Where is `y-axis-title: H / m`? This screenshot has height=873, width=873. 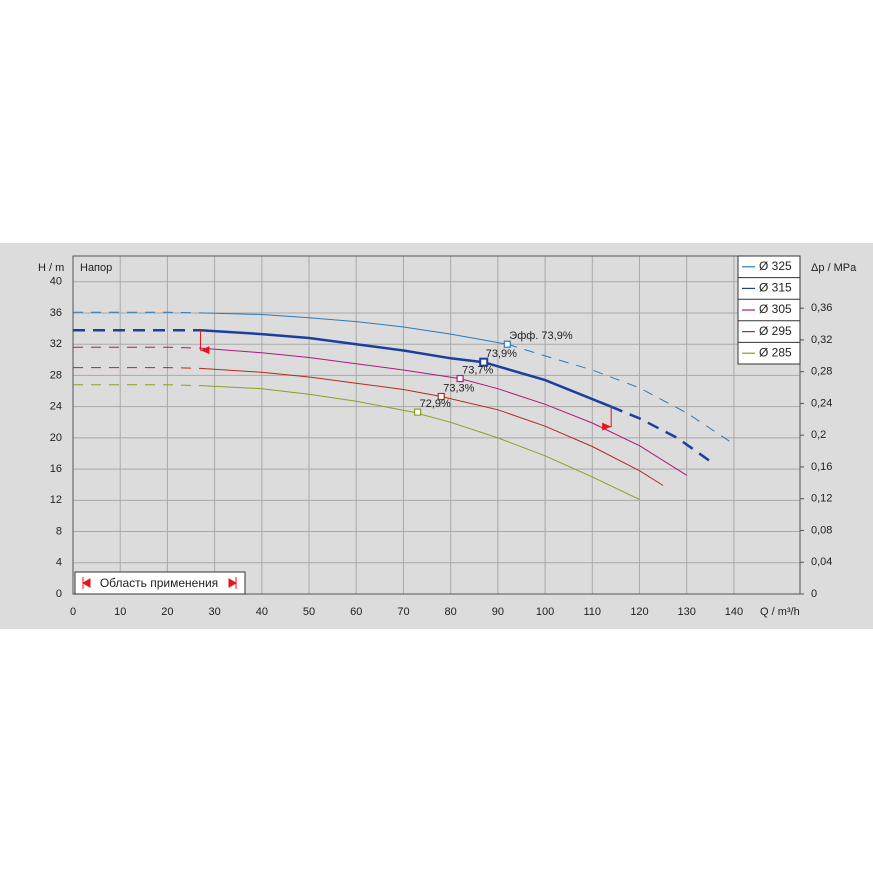
y-axis-title: H / m is located at coordinates (51, 268).